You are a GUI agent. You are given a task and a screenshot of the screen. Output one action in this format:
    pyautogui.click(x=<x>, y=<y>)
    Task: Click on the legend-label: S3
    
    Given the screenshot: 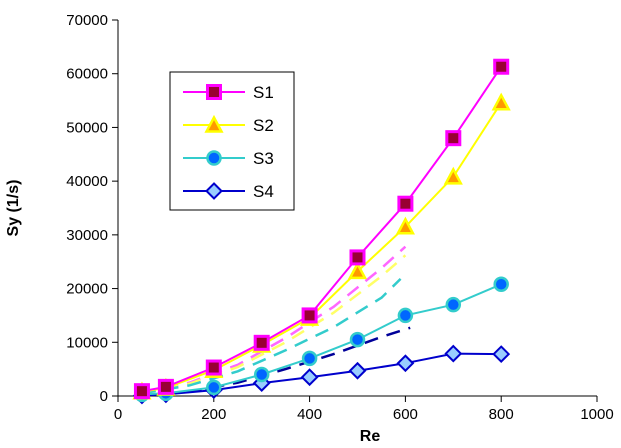 What is the action you would take?
    pyautogui.click(x=263, y=158)
    